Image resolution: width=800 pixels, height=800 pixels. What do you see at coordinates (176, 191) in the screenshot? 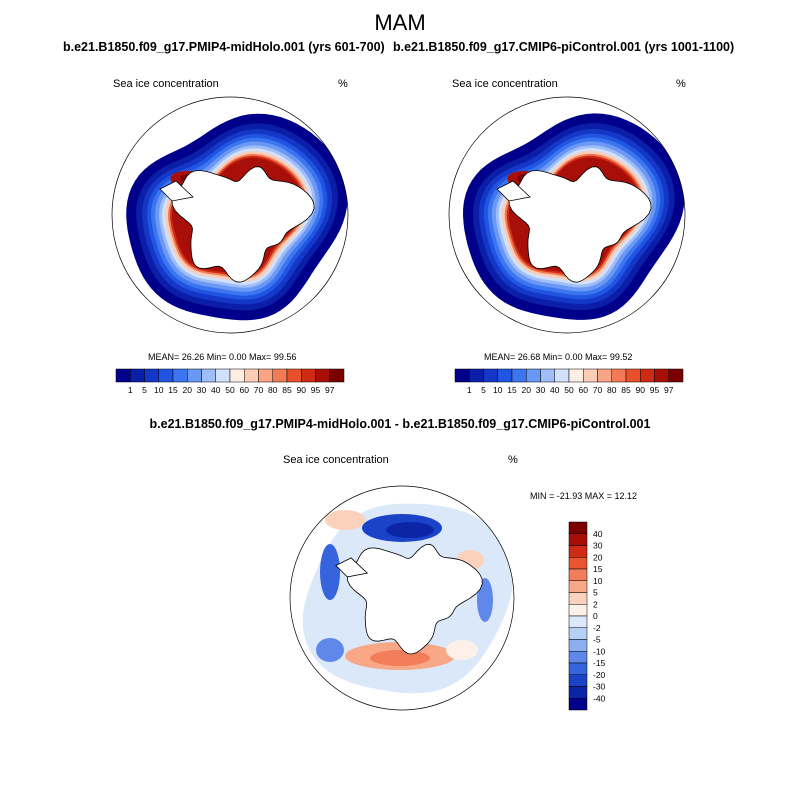
I see `panel-1-antarctic-peninsula` at bounding box center [176, 191].